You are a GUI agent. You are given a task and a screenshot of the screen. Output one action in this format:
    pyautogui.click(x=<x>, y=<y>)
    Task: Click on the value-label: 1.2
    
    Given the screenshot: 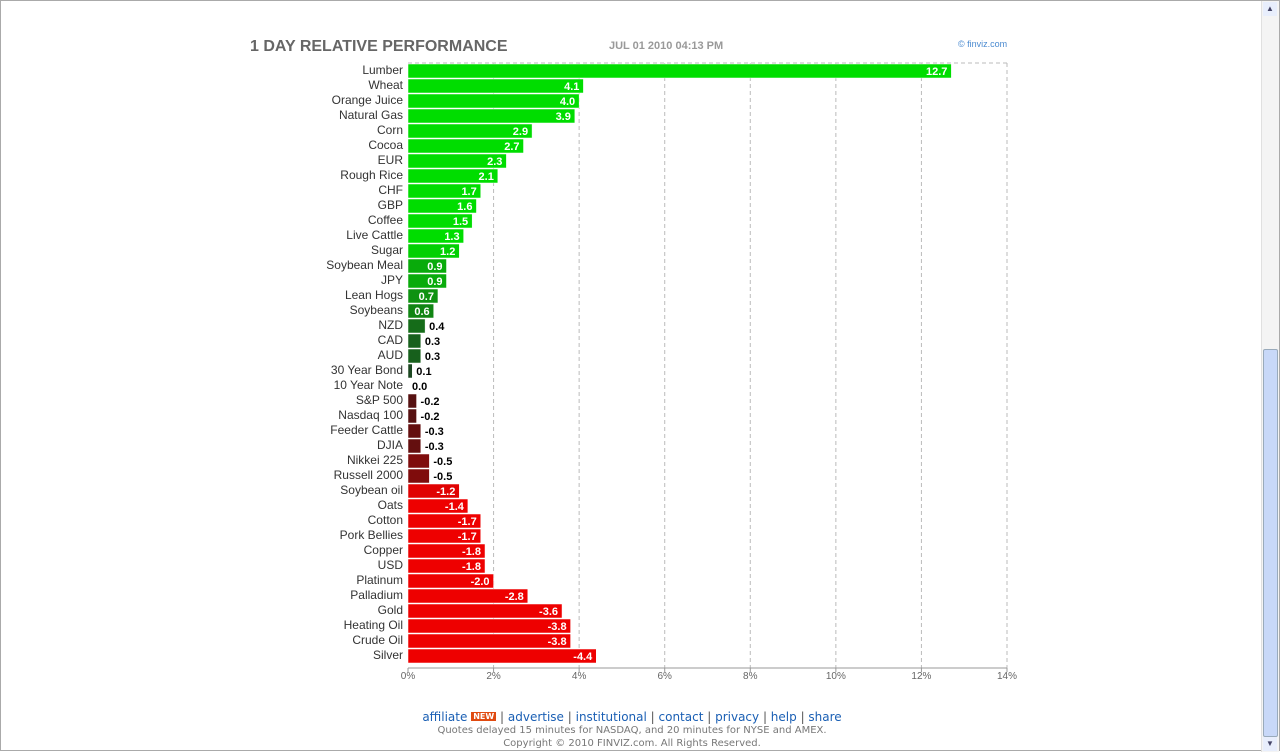 What is the action you would take?
    pyautogui.click(x=447, y=252)
    